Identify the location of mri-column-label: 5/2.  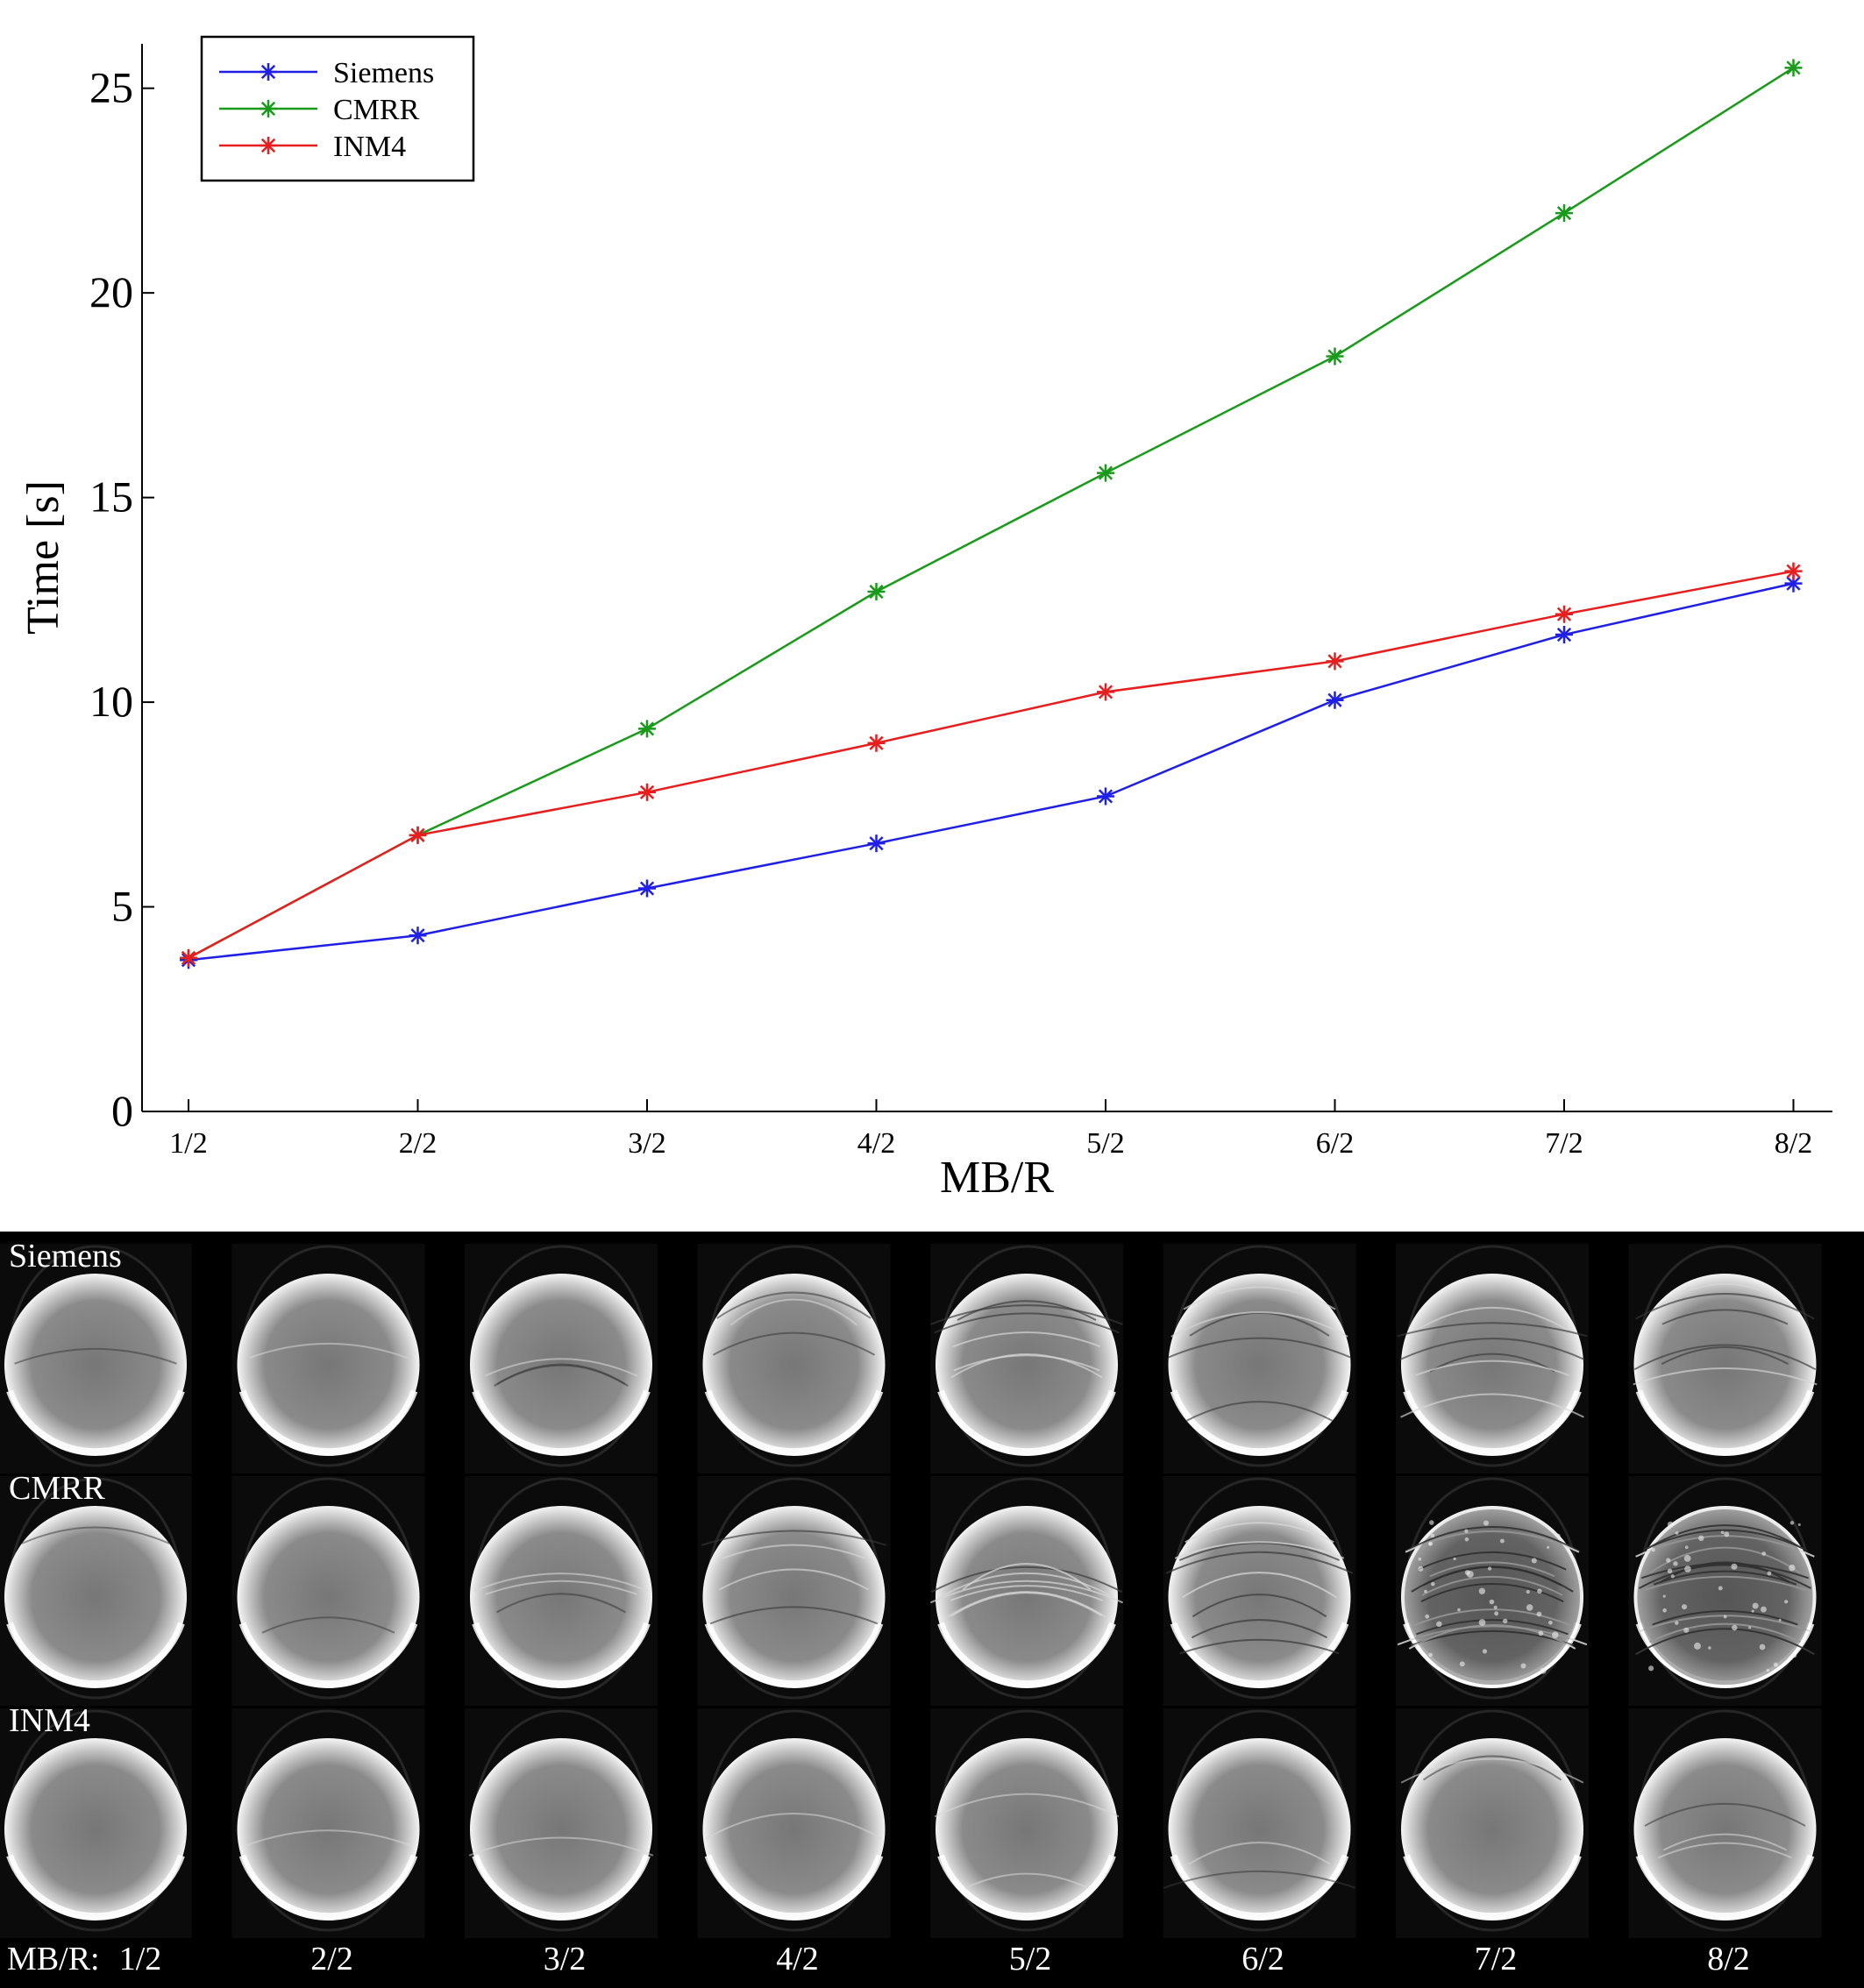
(1030, 1959).